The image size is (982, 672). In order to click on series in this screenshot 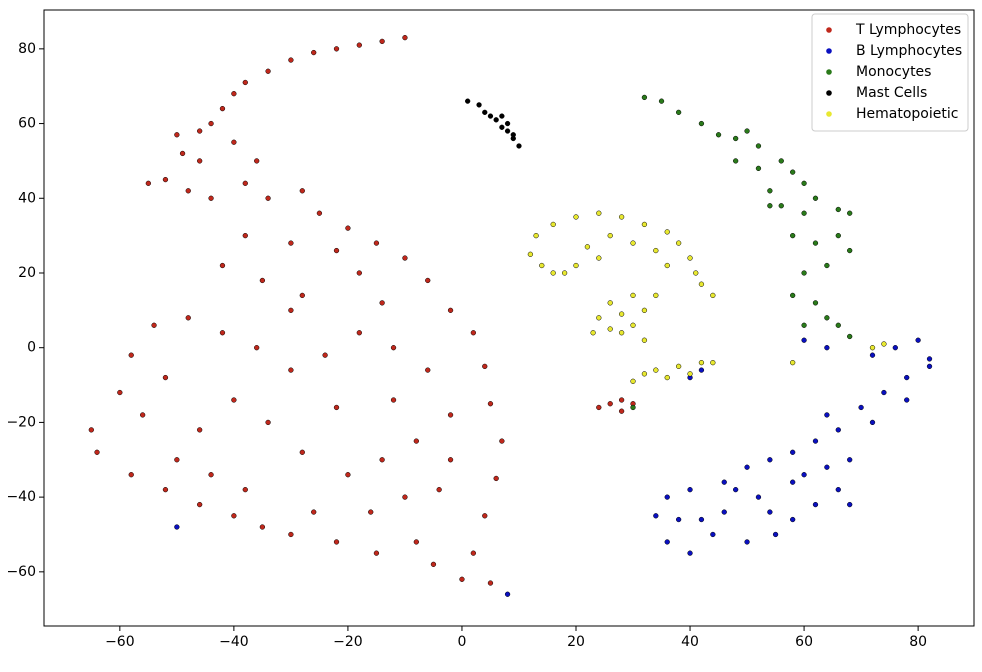, I will do `click(741, 252)`.